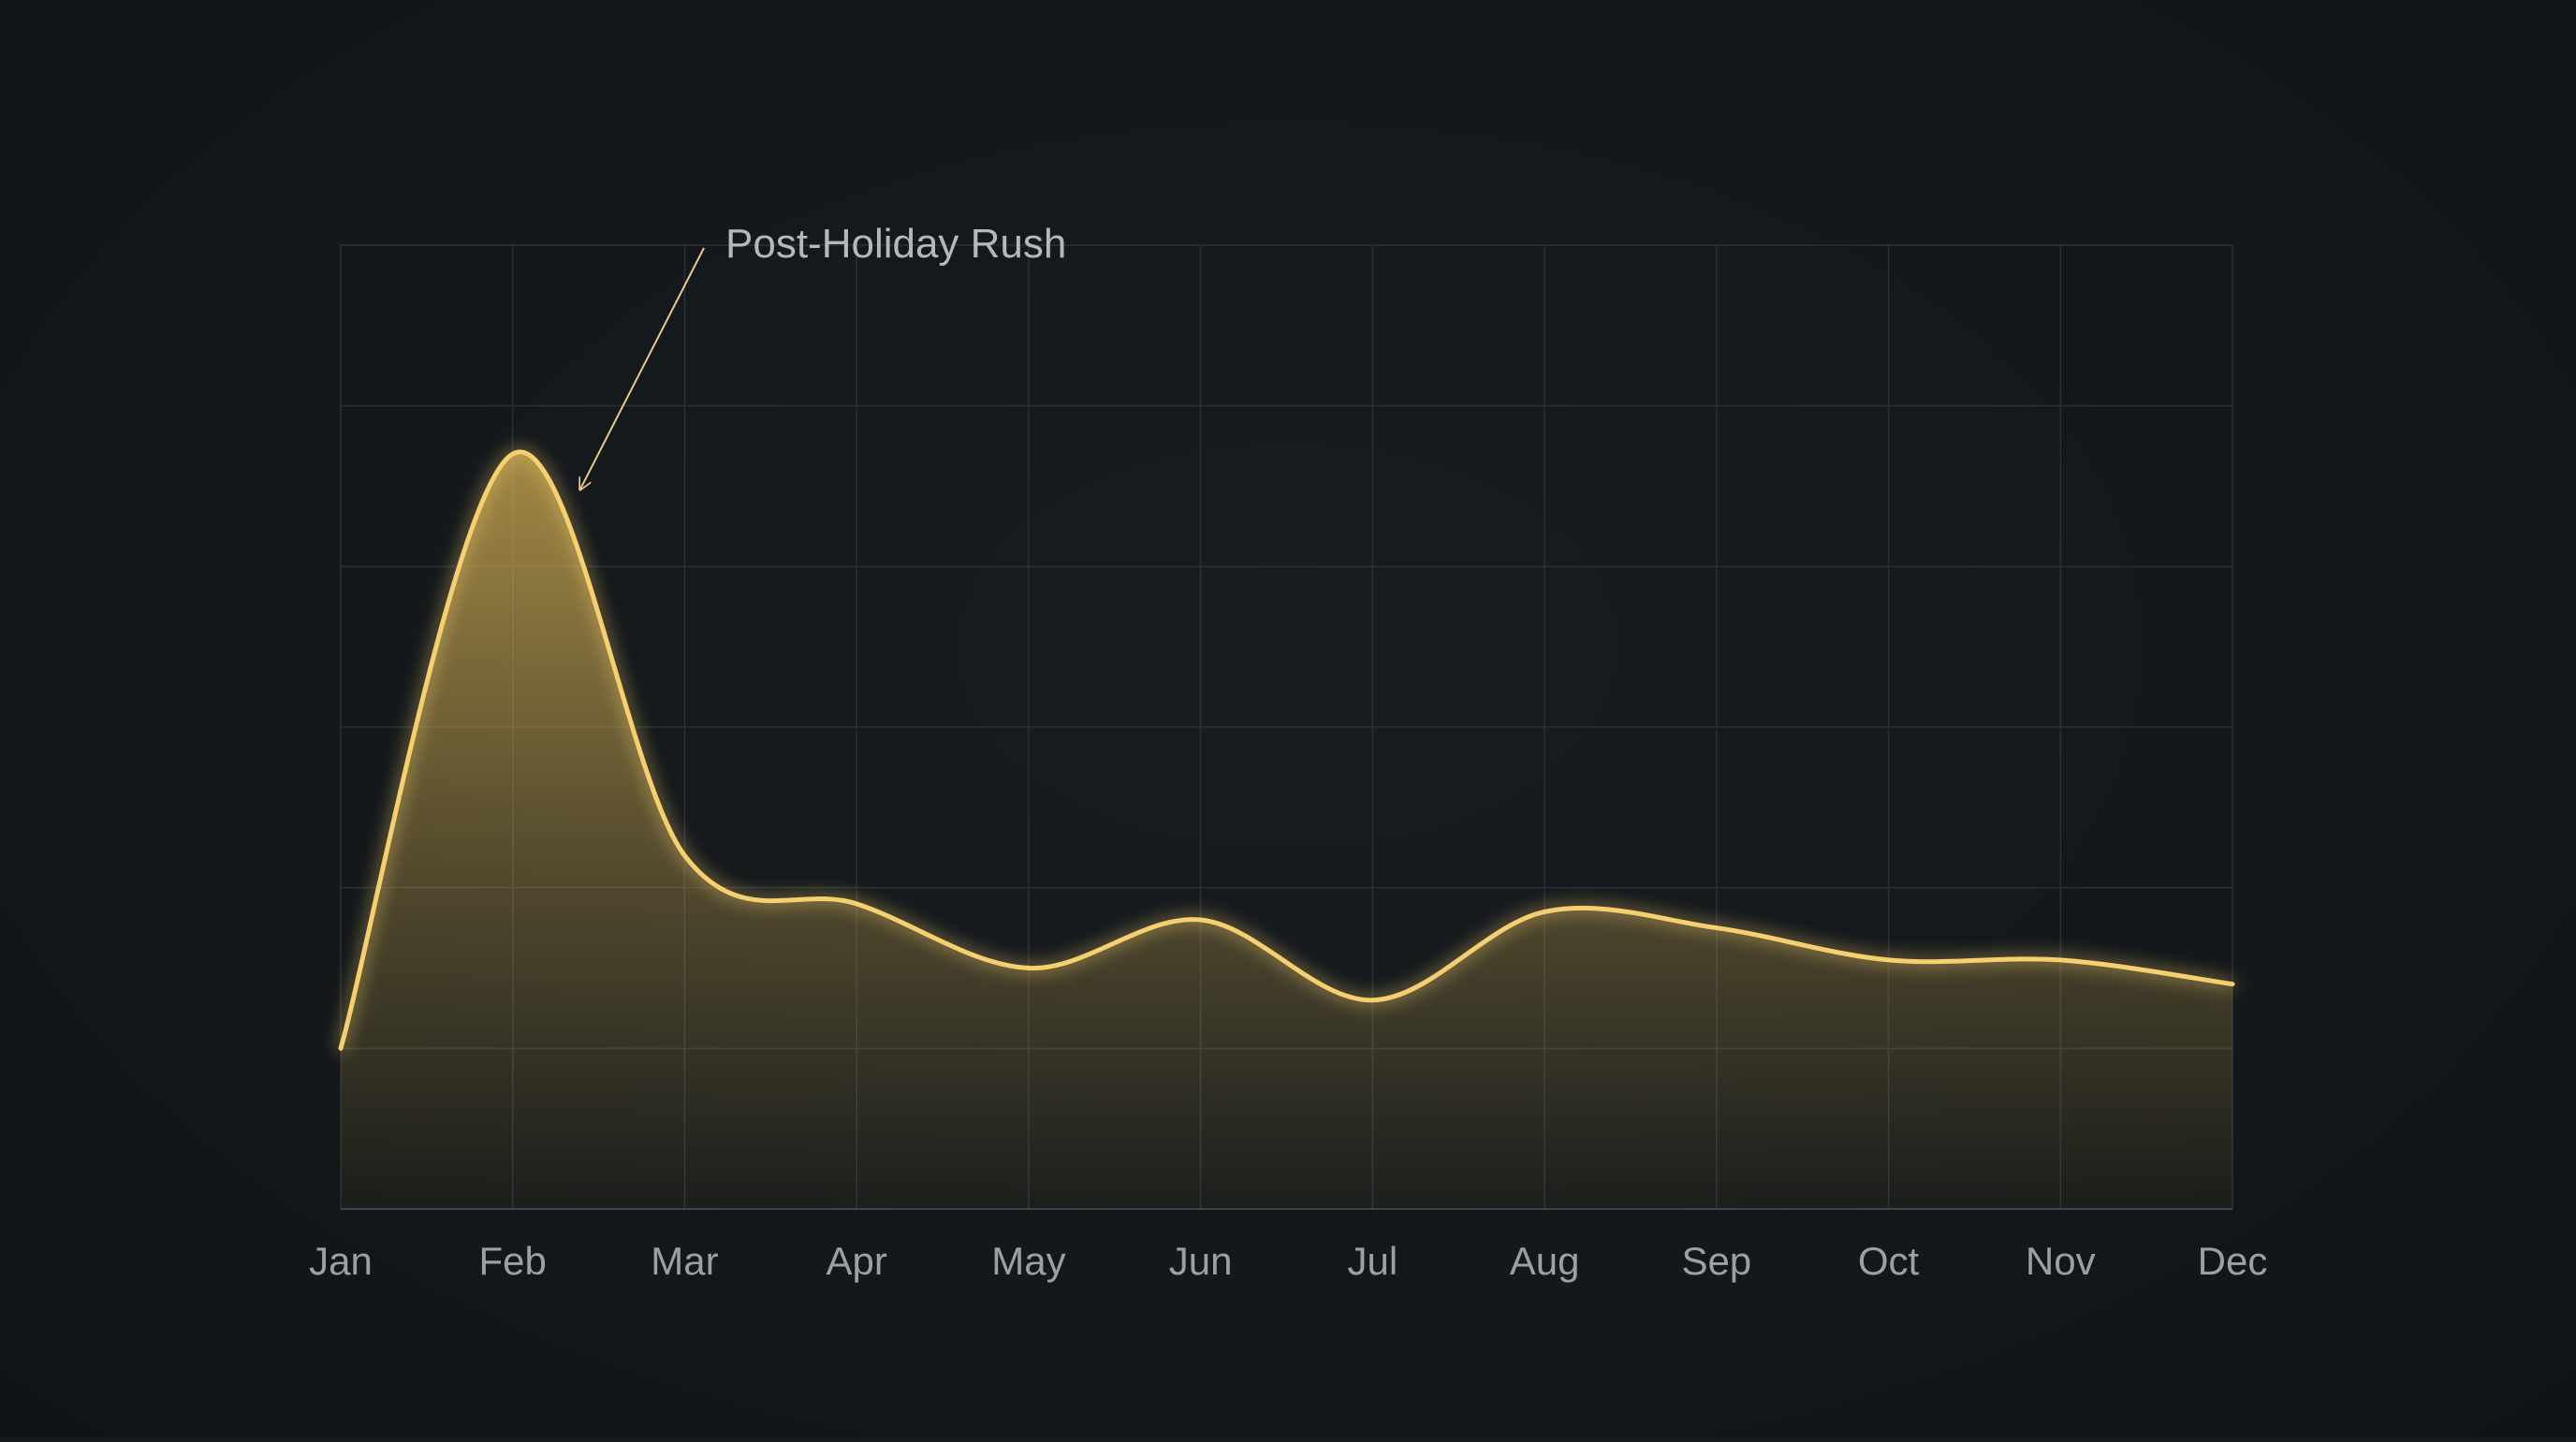 This screenshot has height=1442, width=2576. Describe the element at coordinates (1716, 1261) in the screenshot. I see `x-tick-label-sep: Sep` at that location.